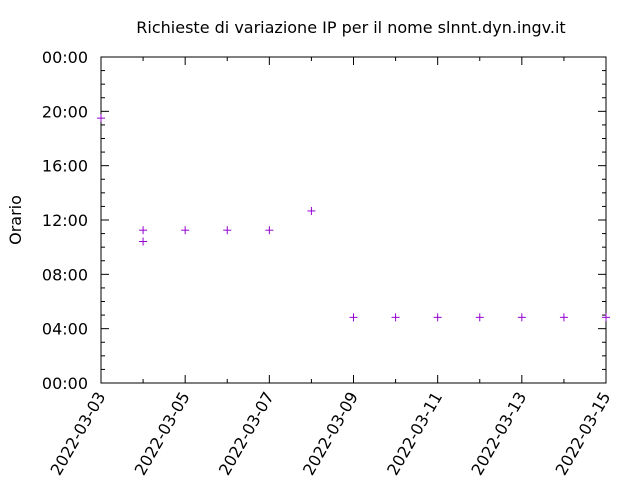  I want to click on y-tick-label: 12:00, so click(65, 220).